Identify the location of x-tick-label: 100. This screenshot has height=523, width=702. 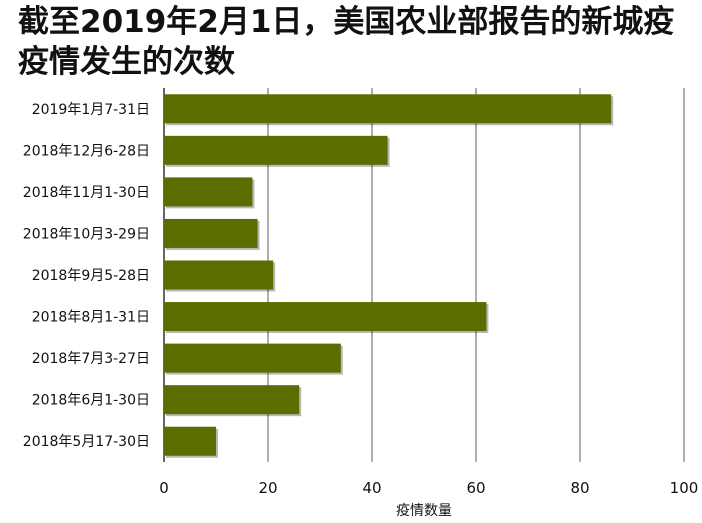
(684, 488).